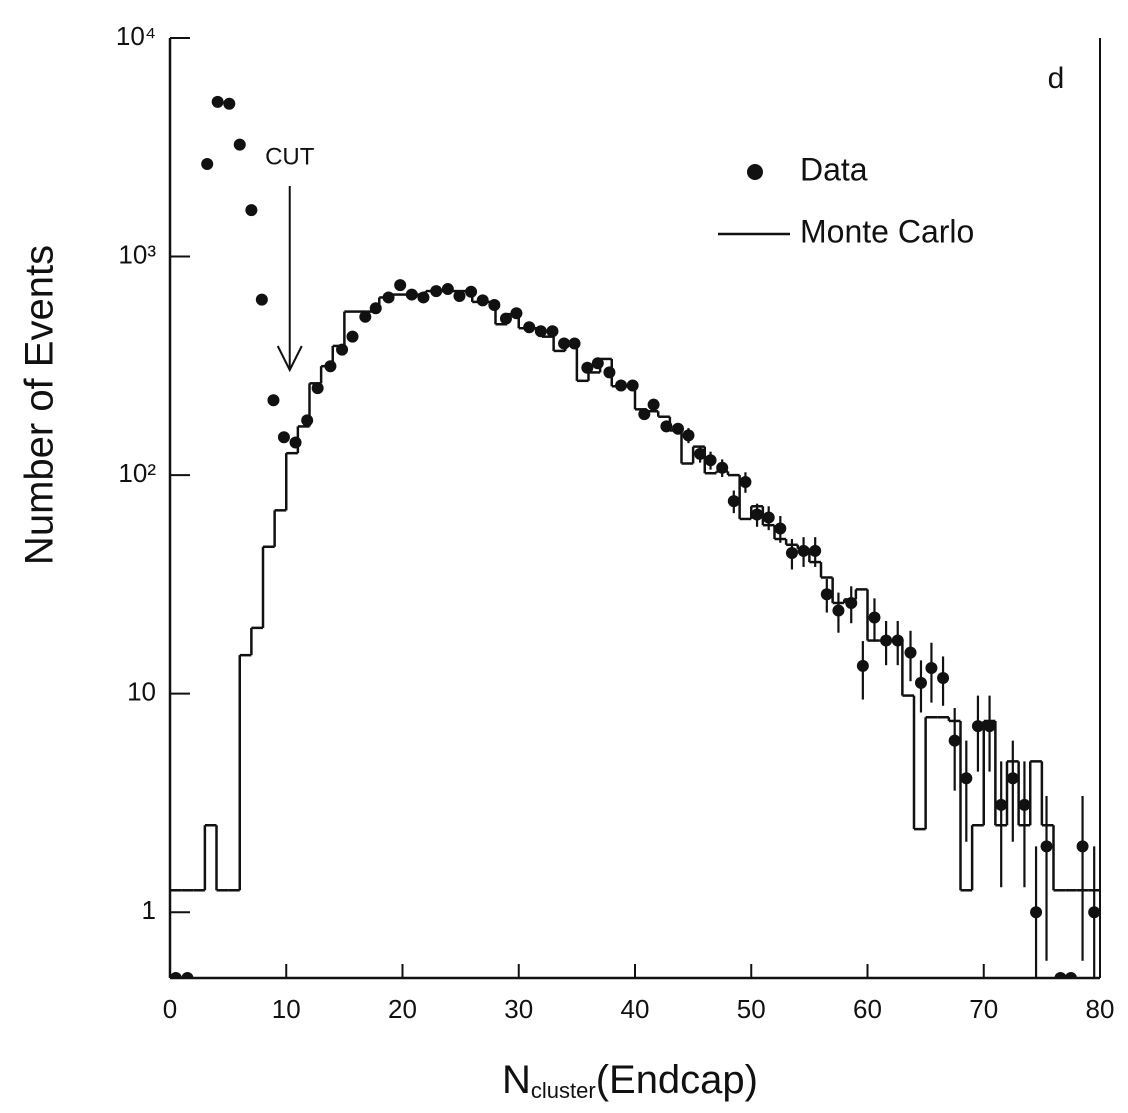 The height and width of the screenshot is (1113, 1128). I want to click on cut-arrowhead, so click(289, 359).